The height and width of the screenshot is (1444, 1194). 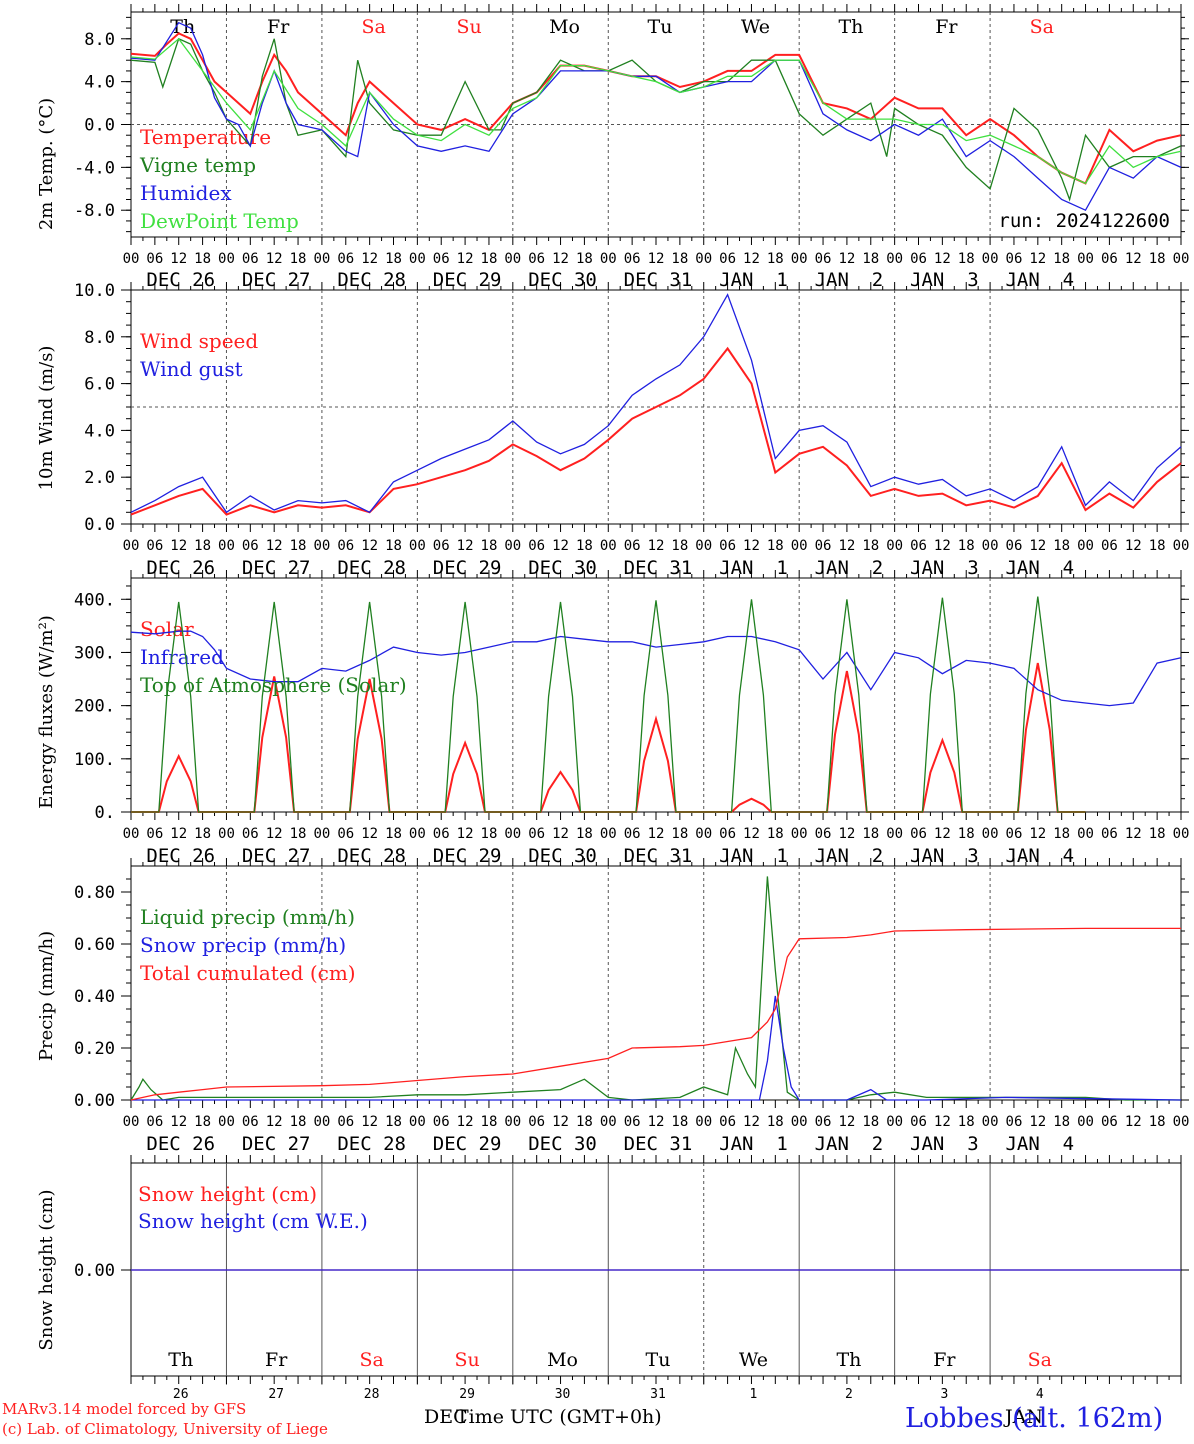 I want to click on month-jan-label: JAN, so click(x=1024, y=1417).